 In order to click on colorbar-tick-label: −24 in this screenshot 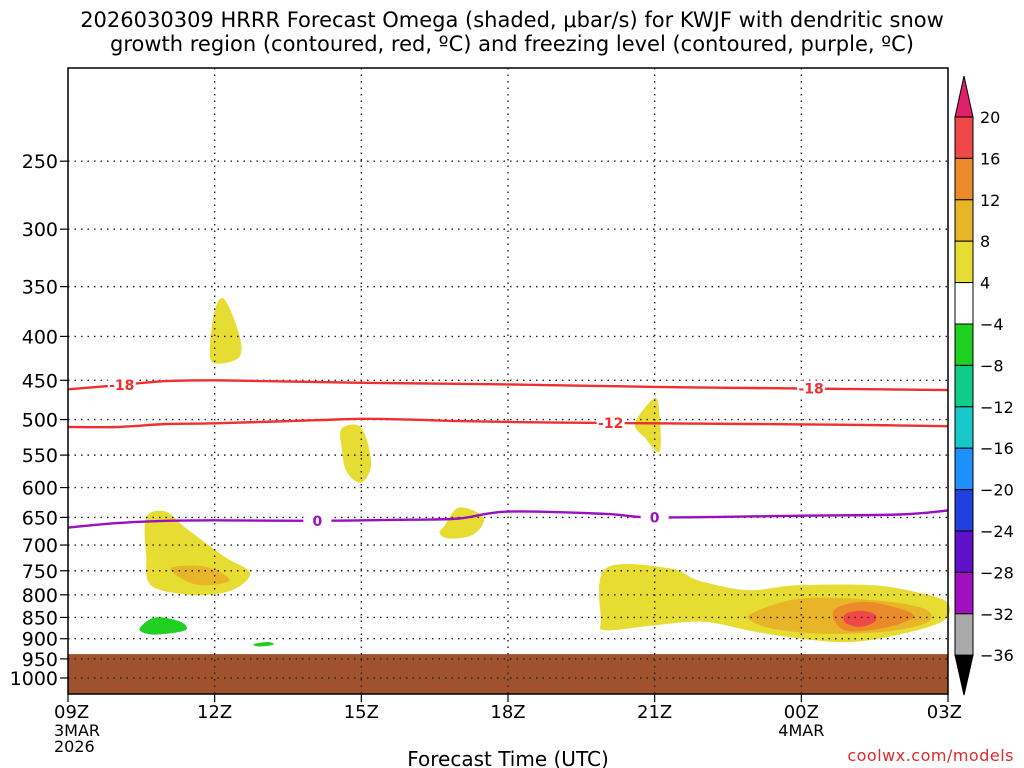, I will do `click(997, 531)`.